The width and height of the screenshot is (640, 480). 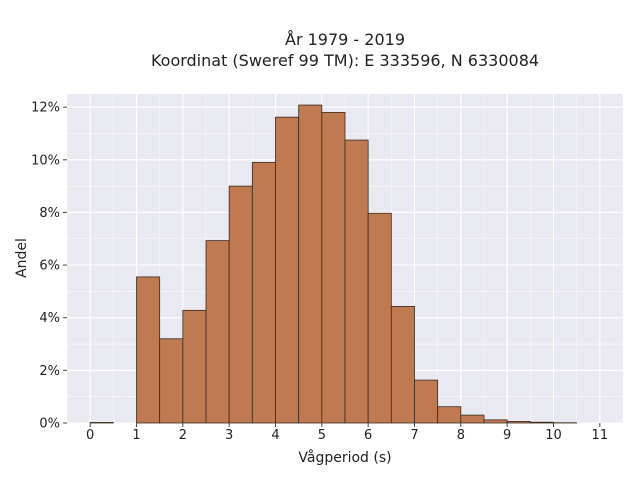 I want to click on x-tick-label: 4, so click(x=275, y=435).